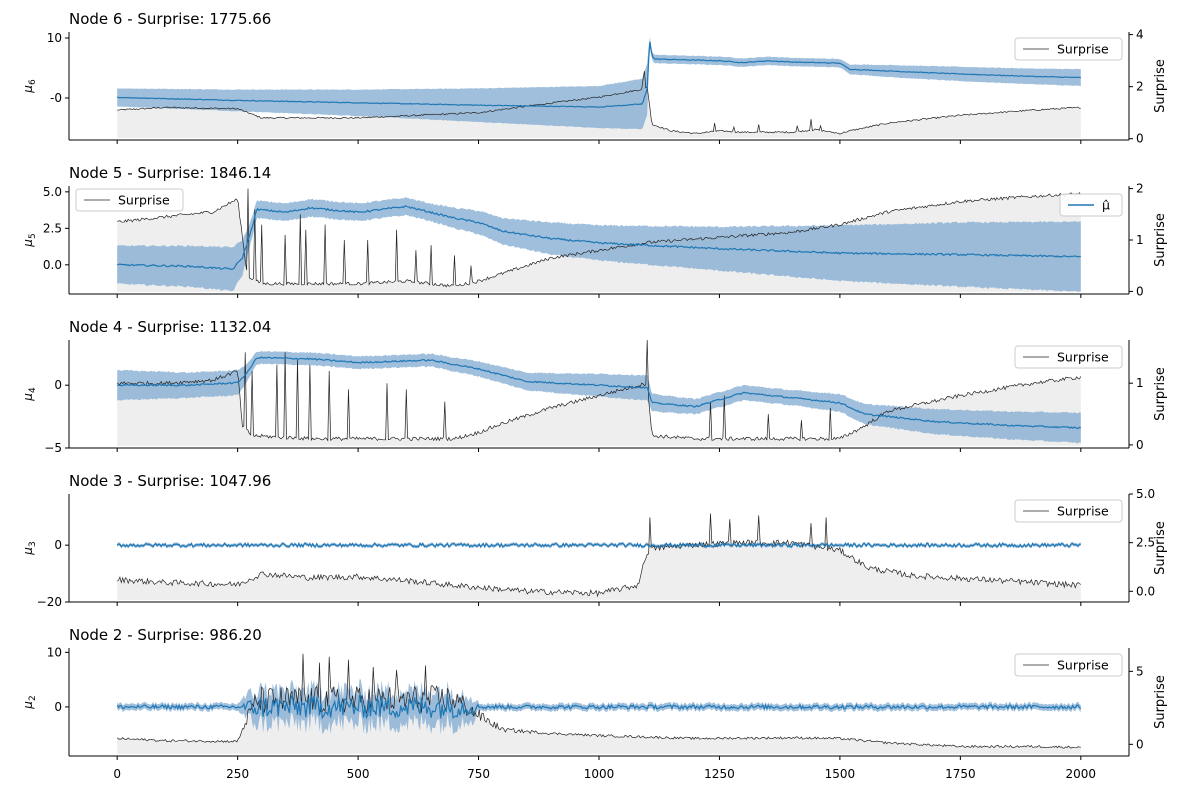  Describe the element at coordinates (1140, 35) in the screenshot. I see `y2-tick-label: 4` at that location.